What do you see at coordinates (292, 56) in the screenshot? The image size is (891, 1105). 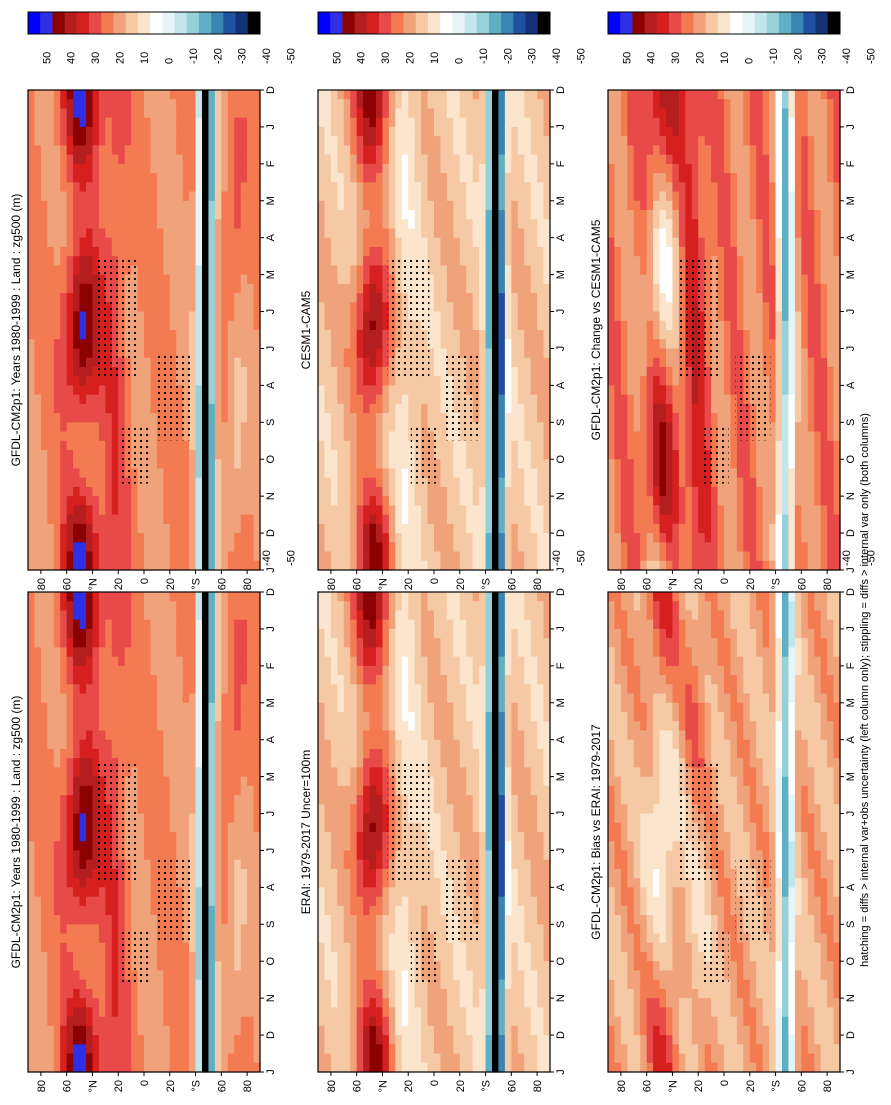 I see `colorbar-label: -50` at bounding box center [292, 56].